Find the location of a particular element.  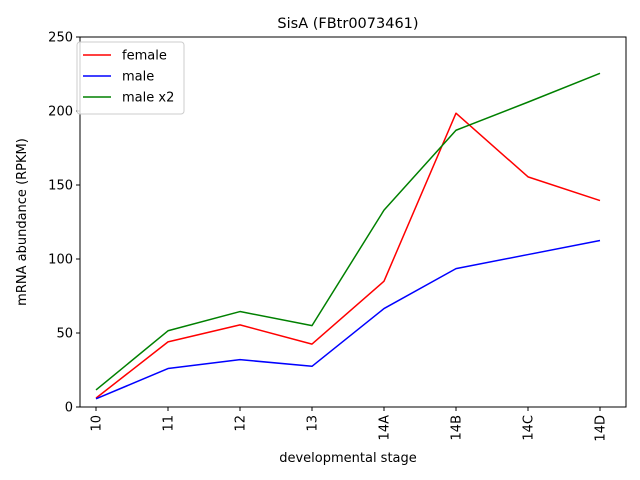

y-tick-label: 250 is located at coordinates (60, 38).